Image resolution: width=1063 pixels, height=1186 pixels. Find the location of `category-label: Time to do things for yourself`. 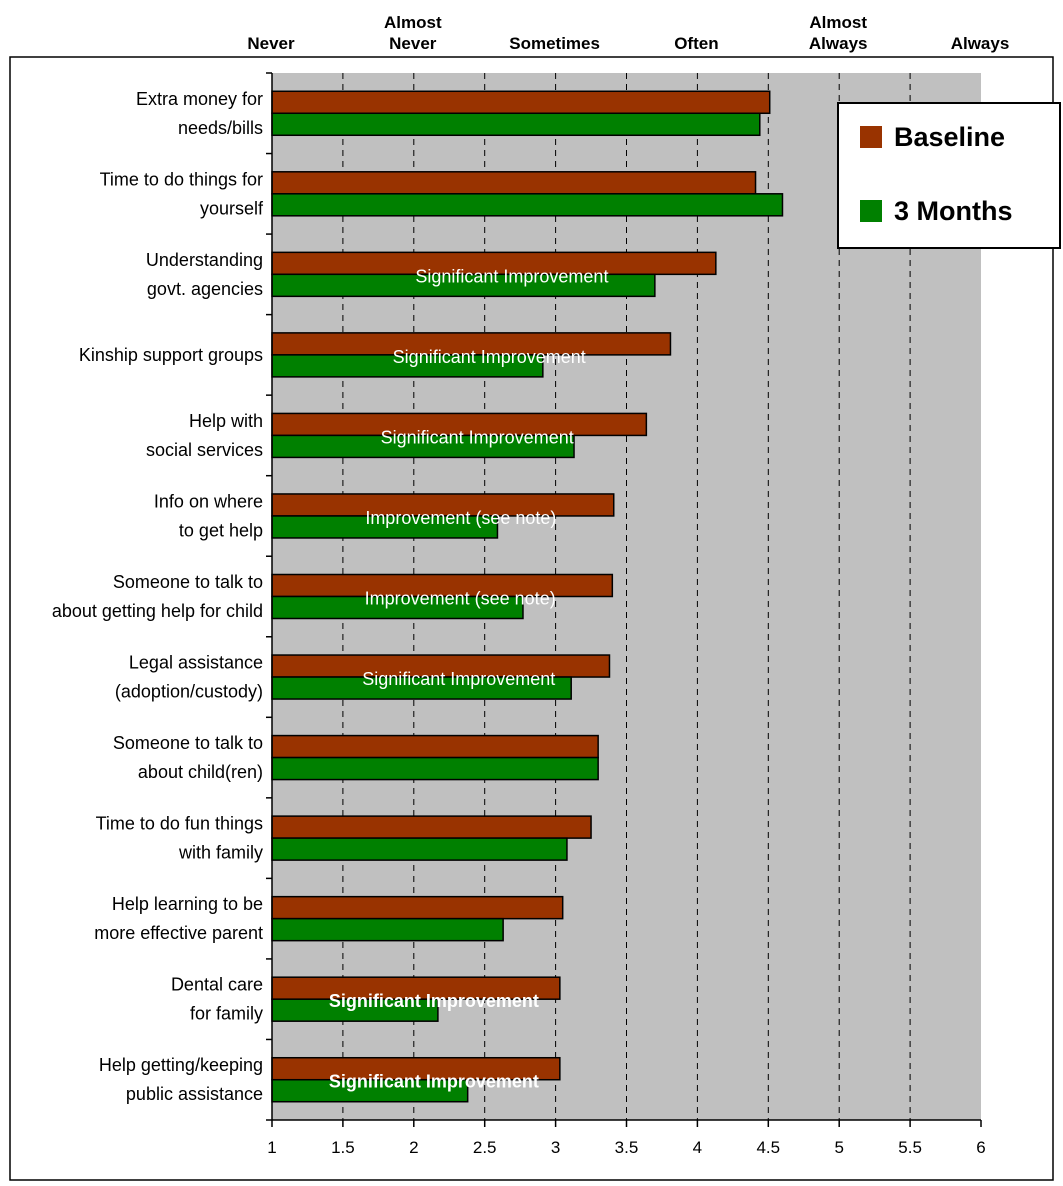

category-label: Time to do things for yourself is located at coordinates (182, 193).